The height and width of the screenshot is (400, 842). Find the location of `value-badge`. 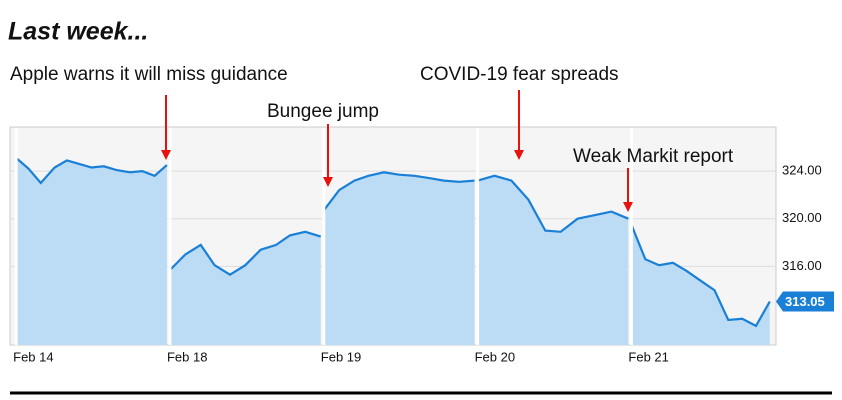

value-badge is located at coordinates (805, 301).